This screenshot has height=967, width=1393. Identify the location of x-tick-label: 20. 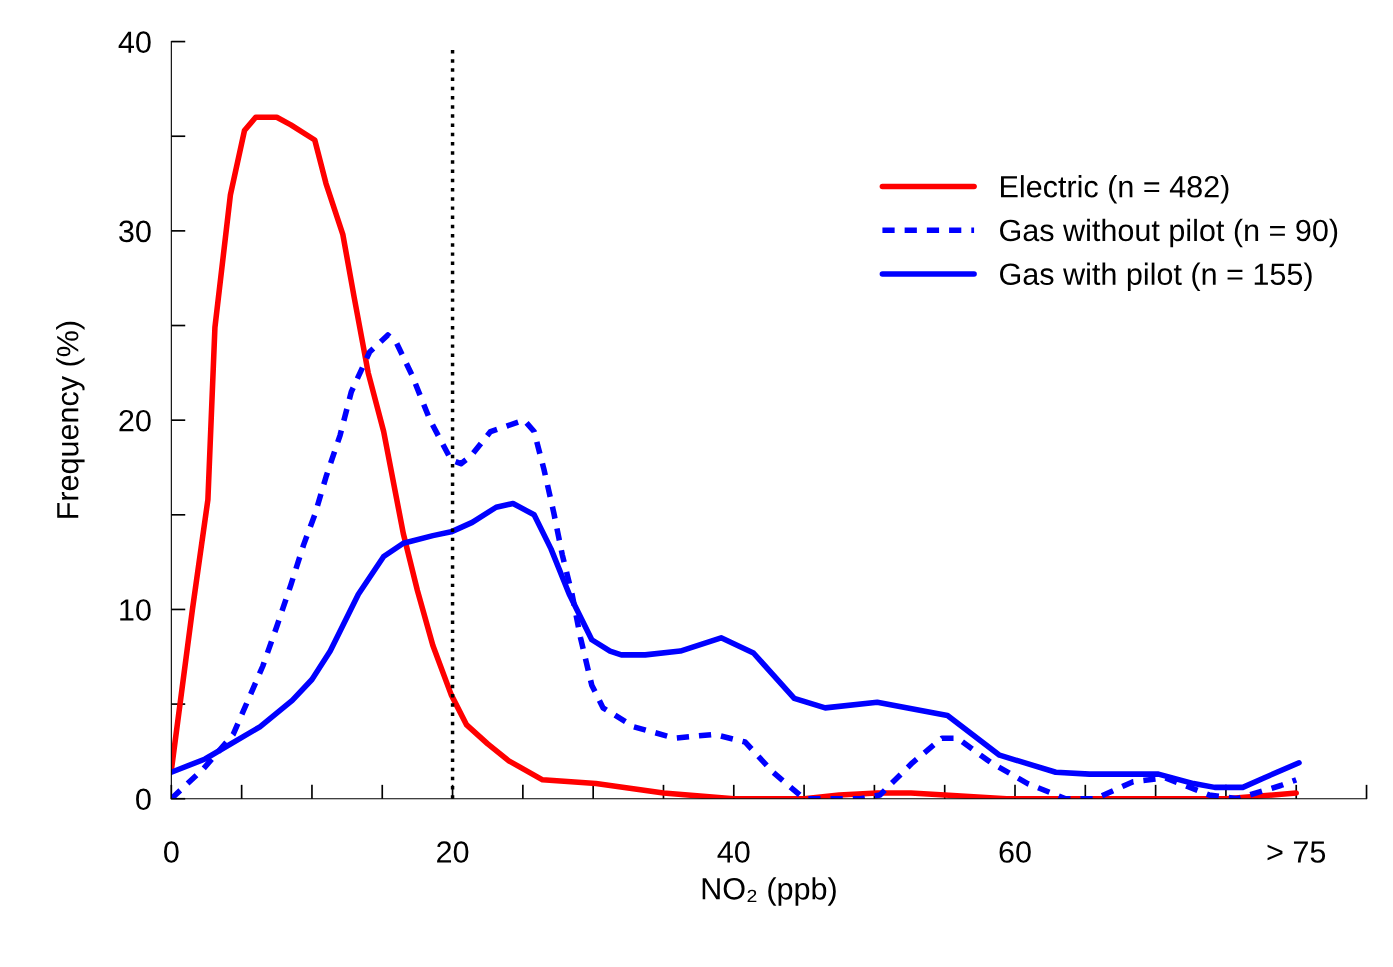
(453, 852).